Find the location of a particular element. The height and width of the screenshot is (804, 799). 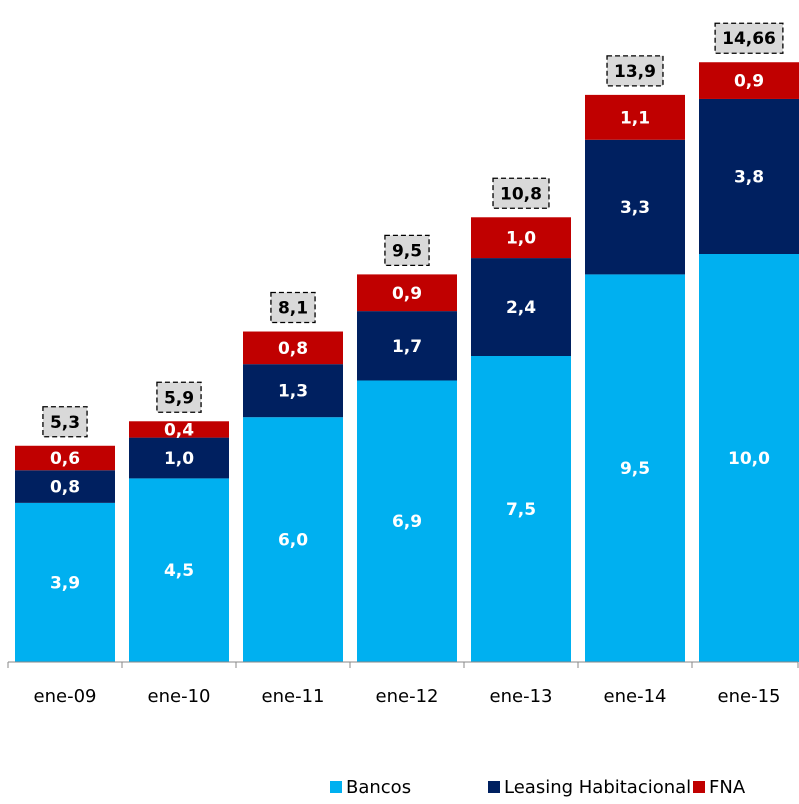

value-label: 6,9 is located at coordinates (407, 522).